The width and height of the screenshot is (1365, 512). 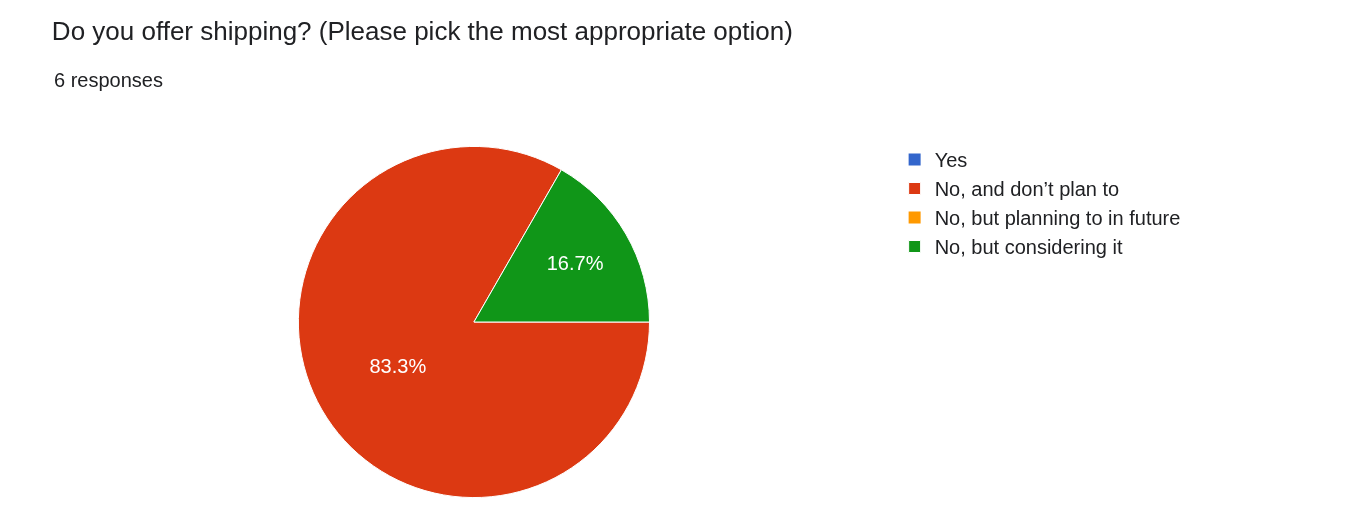 What do you see at coordinates (108, 80) in the screenshot?
I see `text: 6 responses` at bounding box center [108, 80].